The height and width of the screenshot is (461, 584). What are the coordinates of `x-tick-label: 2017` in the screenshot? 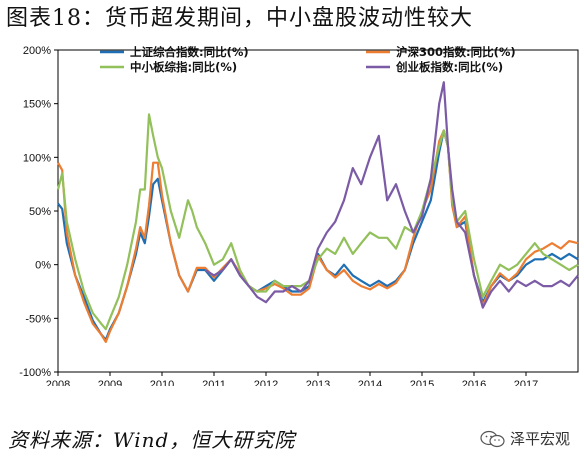 It's located at (526, 382).